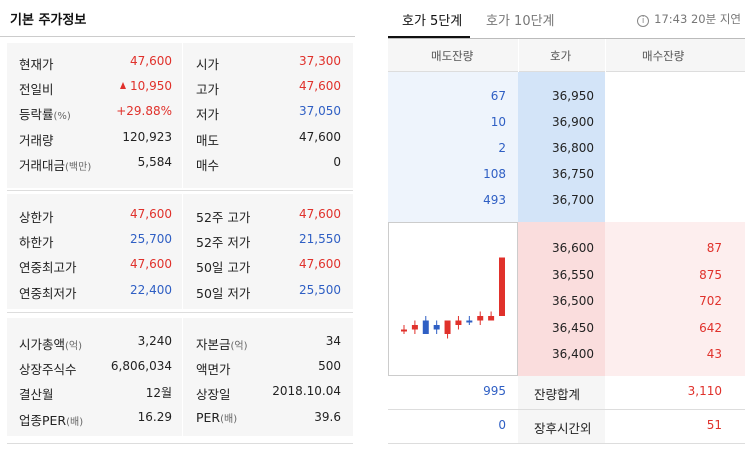 The width and height of the screenshot is (745, 451). I want to click on info-label: 연중최고가, so click(48, 268).